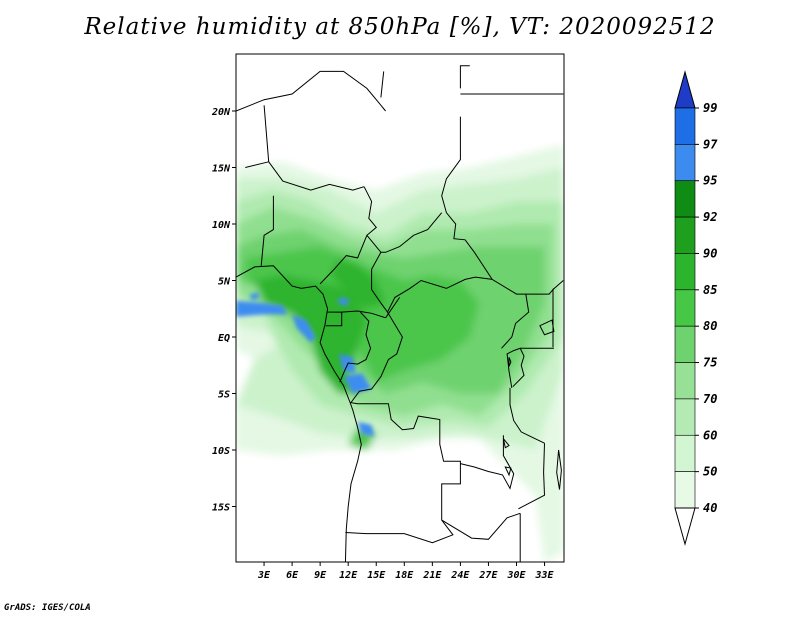 The width and height of the screenshot is (800, 618). I want to click on colorbar-label: 99, so click(710, 108).